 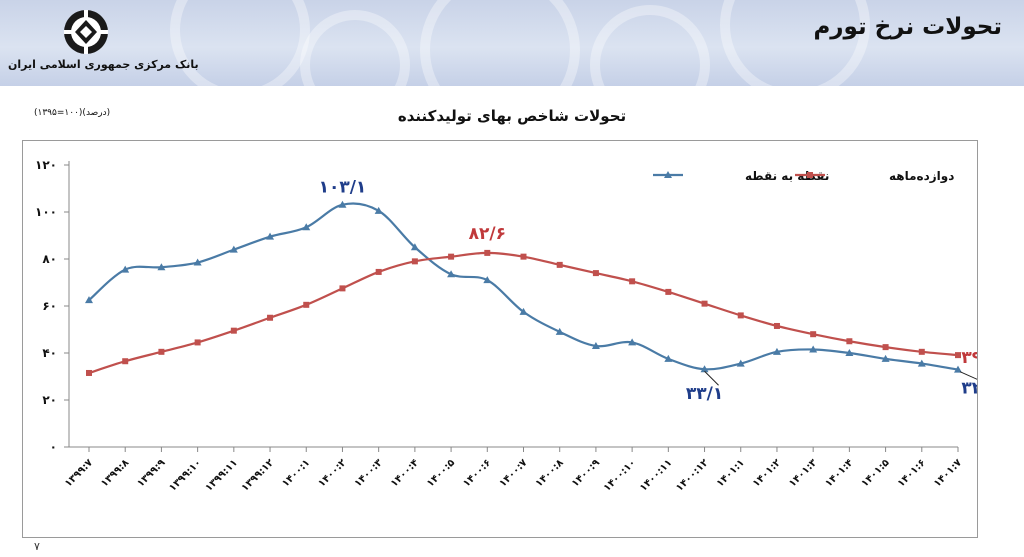 What do you see at coordinates (704, 394) in the screenshot?
I see `data-annotation-label: ۳۳/۱` at bounding box center [704, 394].